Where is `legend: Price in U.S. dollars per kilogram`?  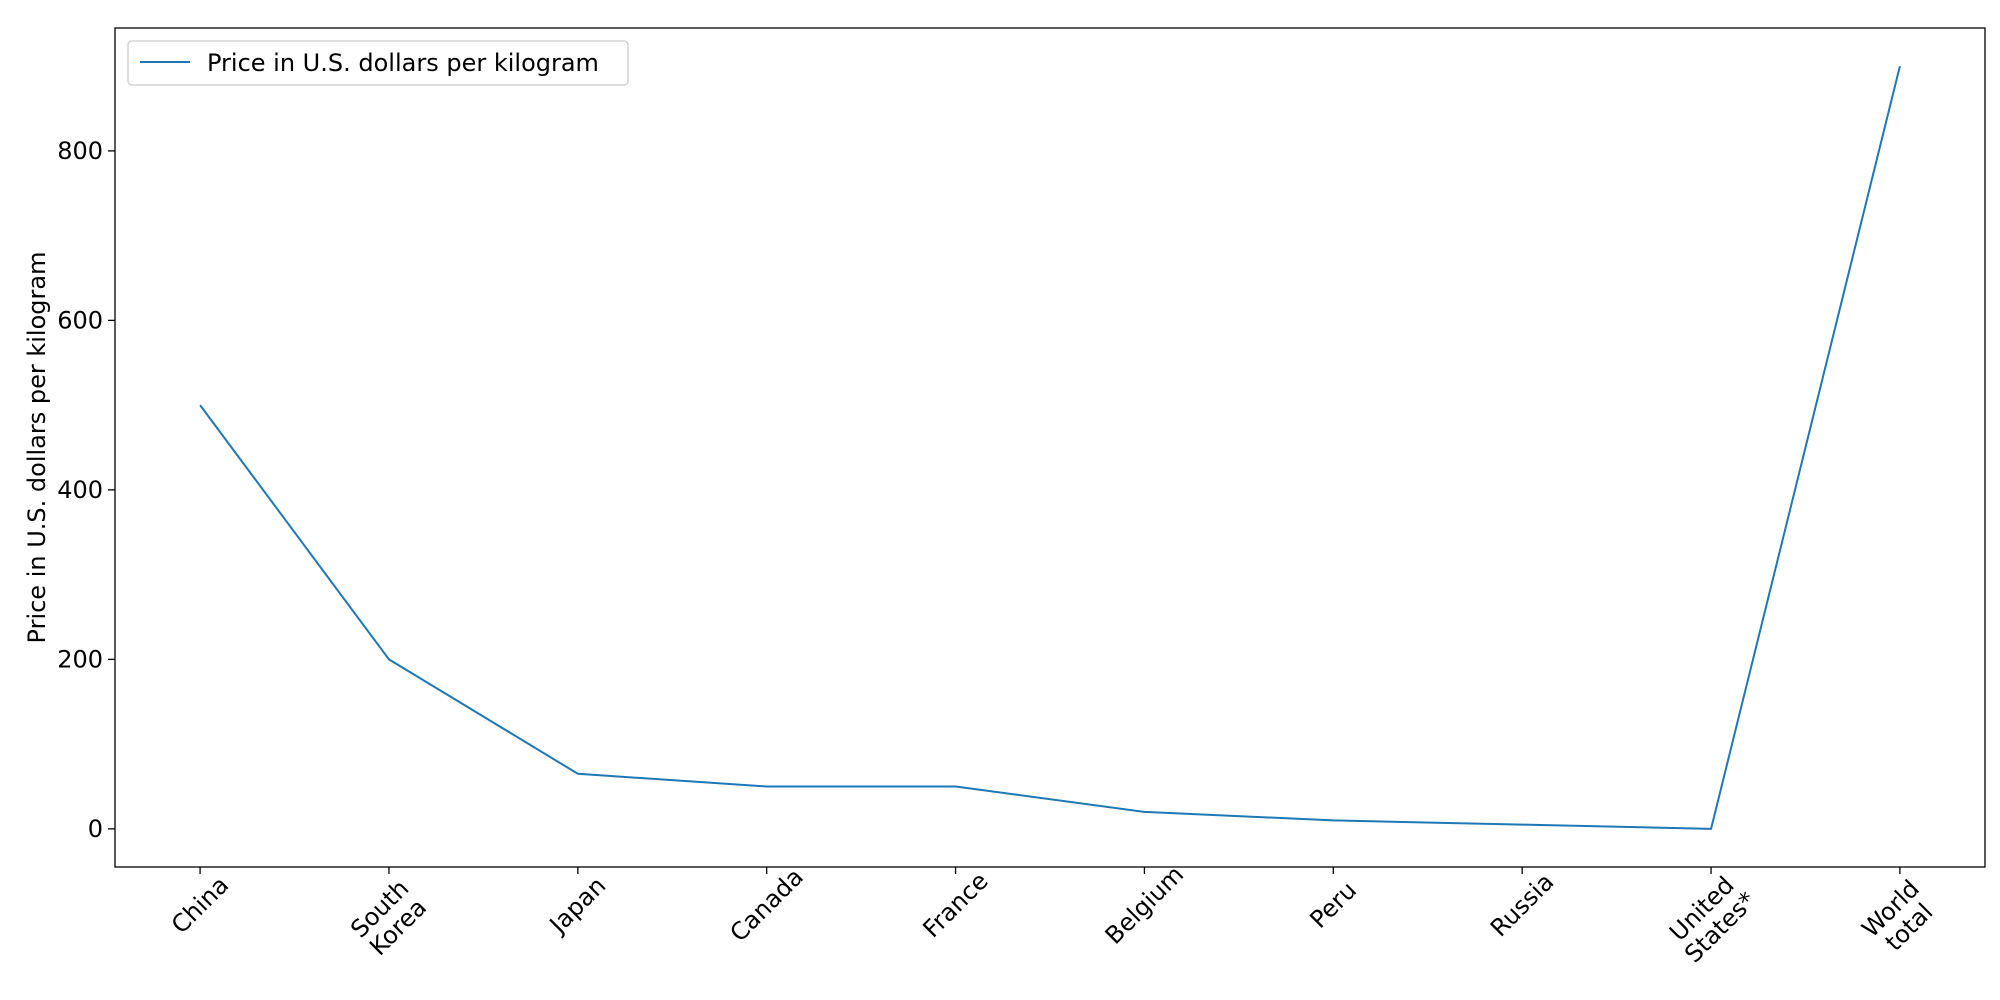
legend: Price in U.S. dollars per kilogram is located at coordinates (378, 63).